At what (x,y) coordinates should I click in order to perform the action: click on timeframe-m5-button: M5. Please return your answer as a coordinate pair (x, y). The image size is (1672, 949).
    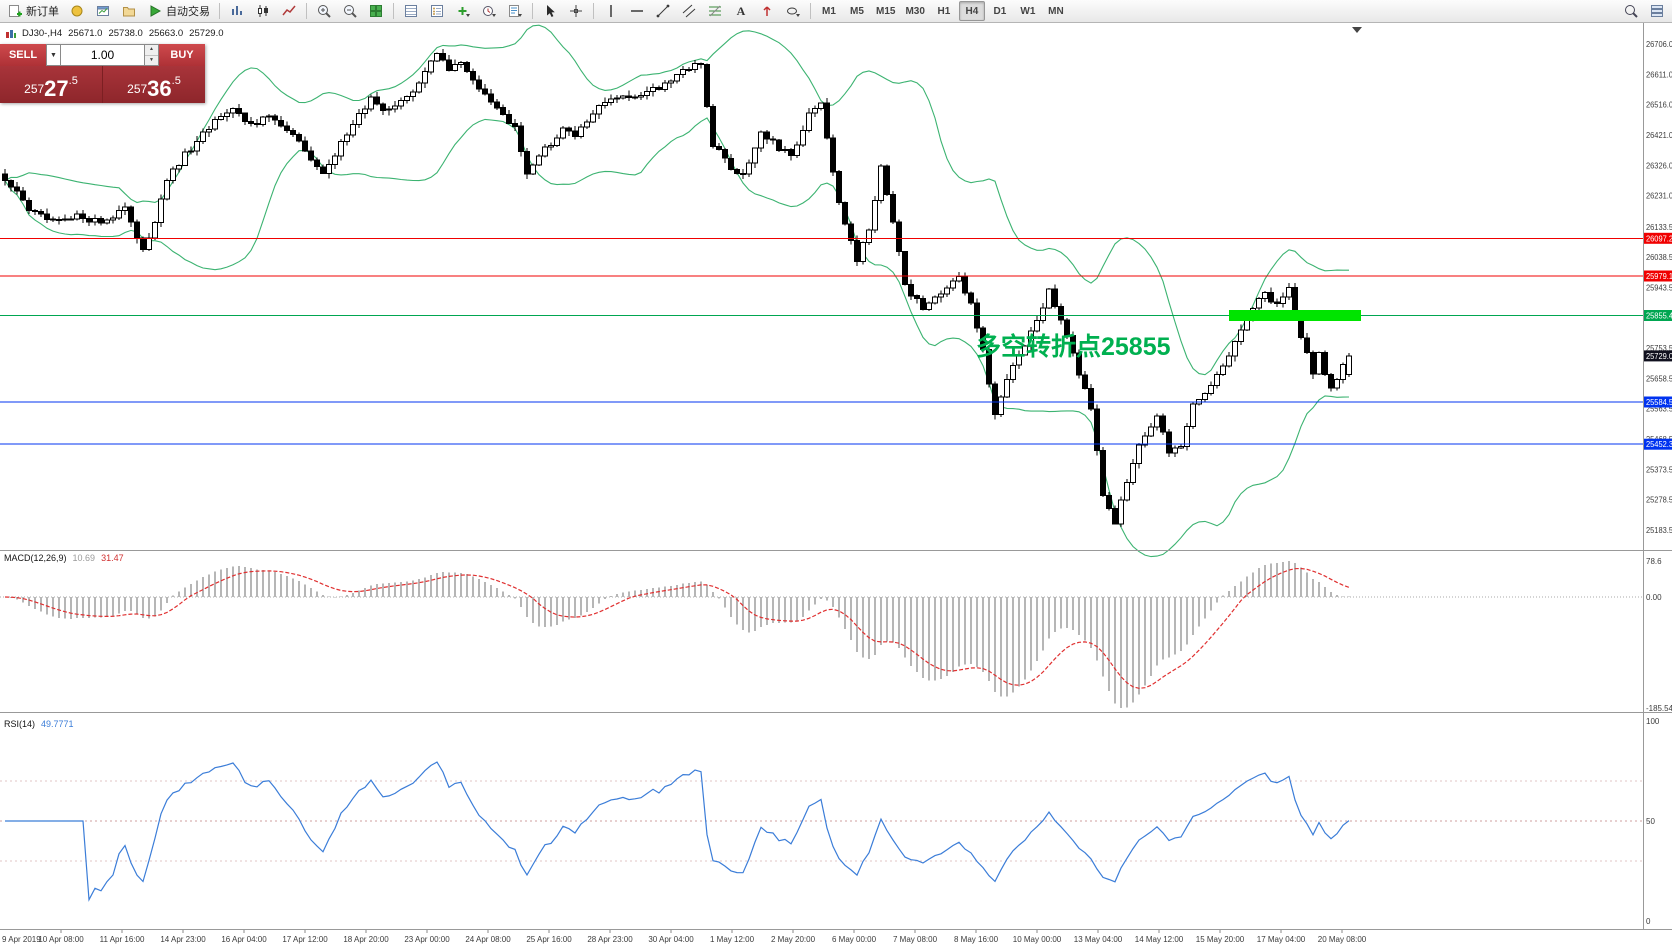
    Looking at the image, I should click on (857, 11).